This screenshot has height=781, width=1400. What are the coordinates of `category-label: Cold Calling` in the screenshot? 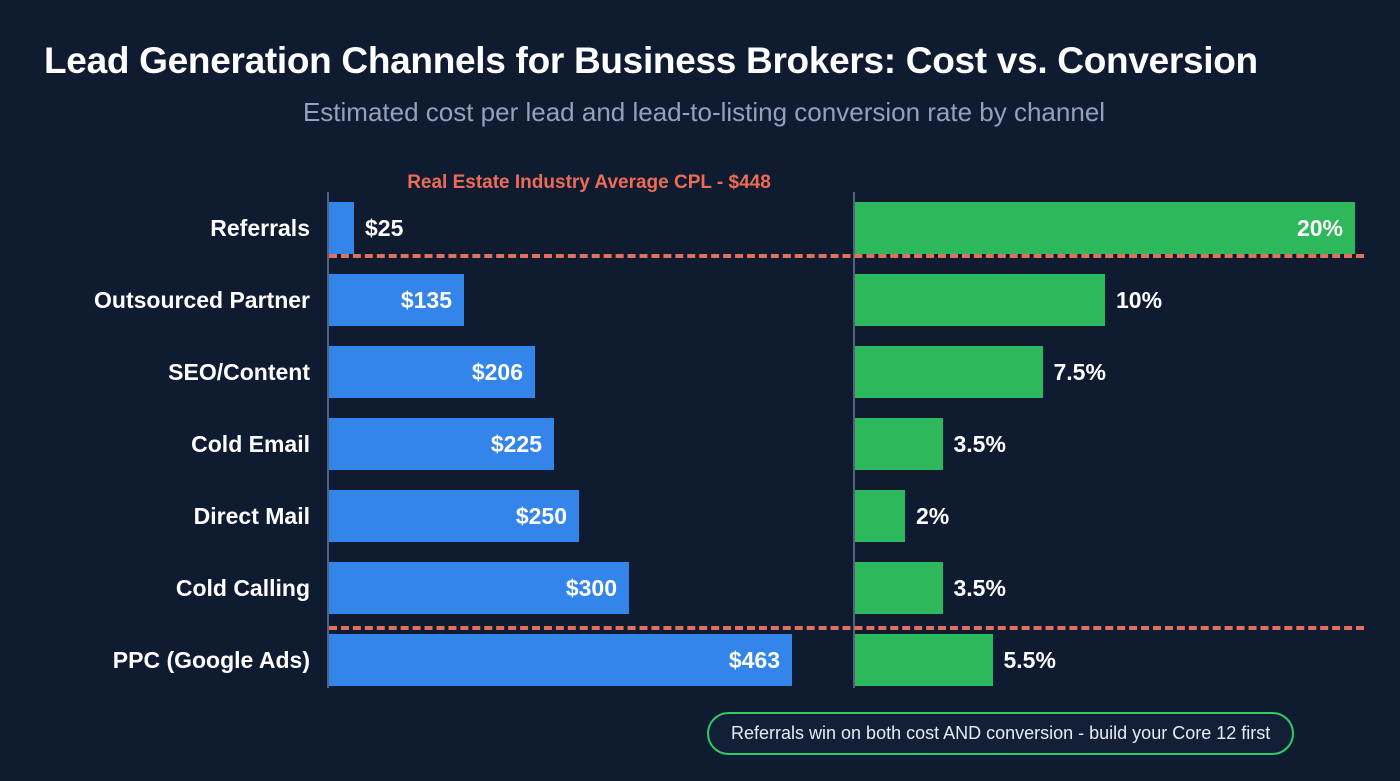 It's located at (242, 588).